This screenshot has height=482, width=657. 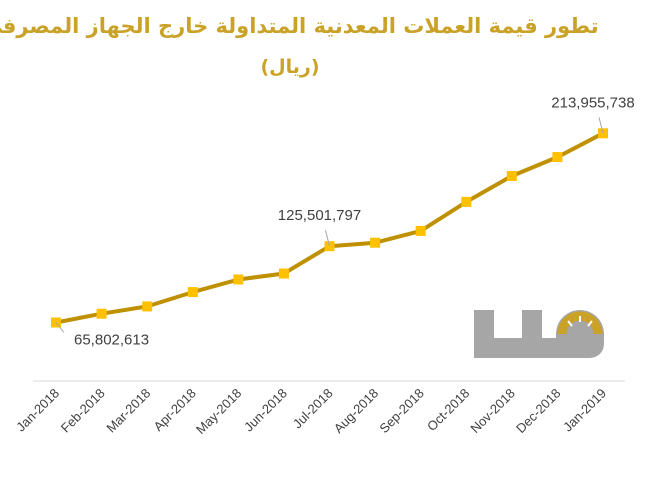 I want to click on mal-logo, so click(x=539, y=334).